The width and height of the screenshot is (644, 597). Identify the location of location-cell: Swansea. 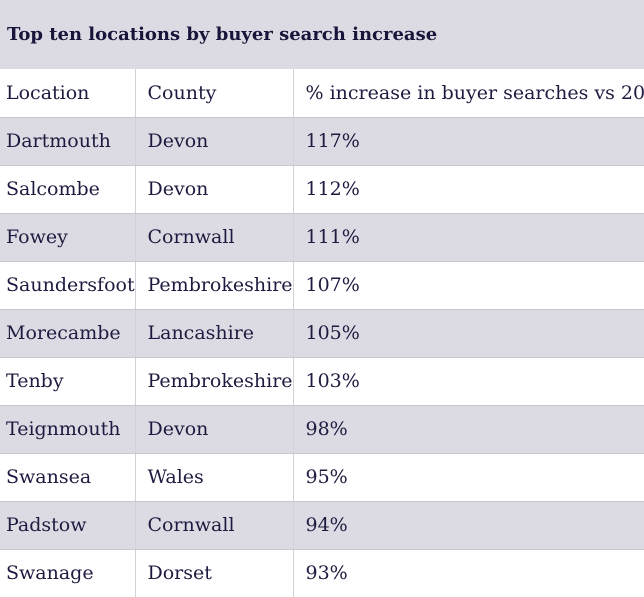
(67, 477).